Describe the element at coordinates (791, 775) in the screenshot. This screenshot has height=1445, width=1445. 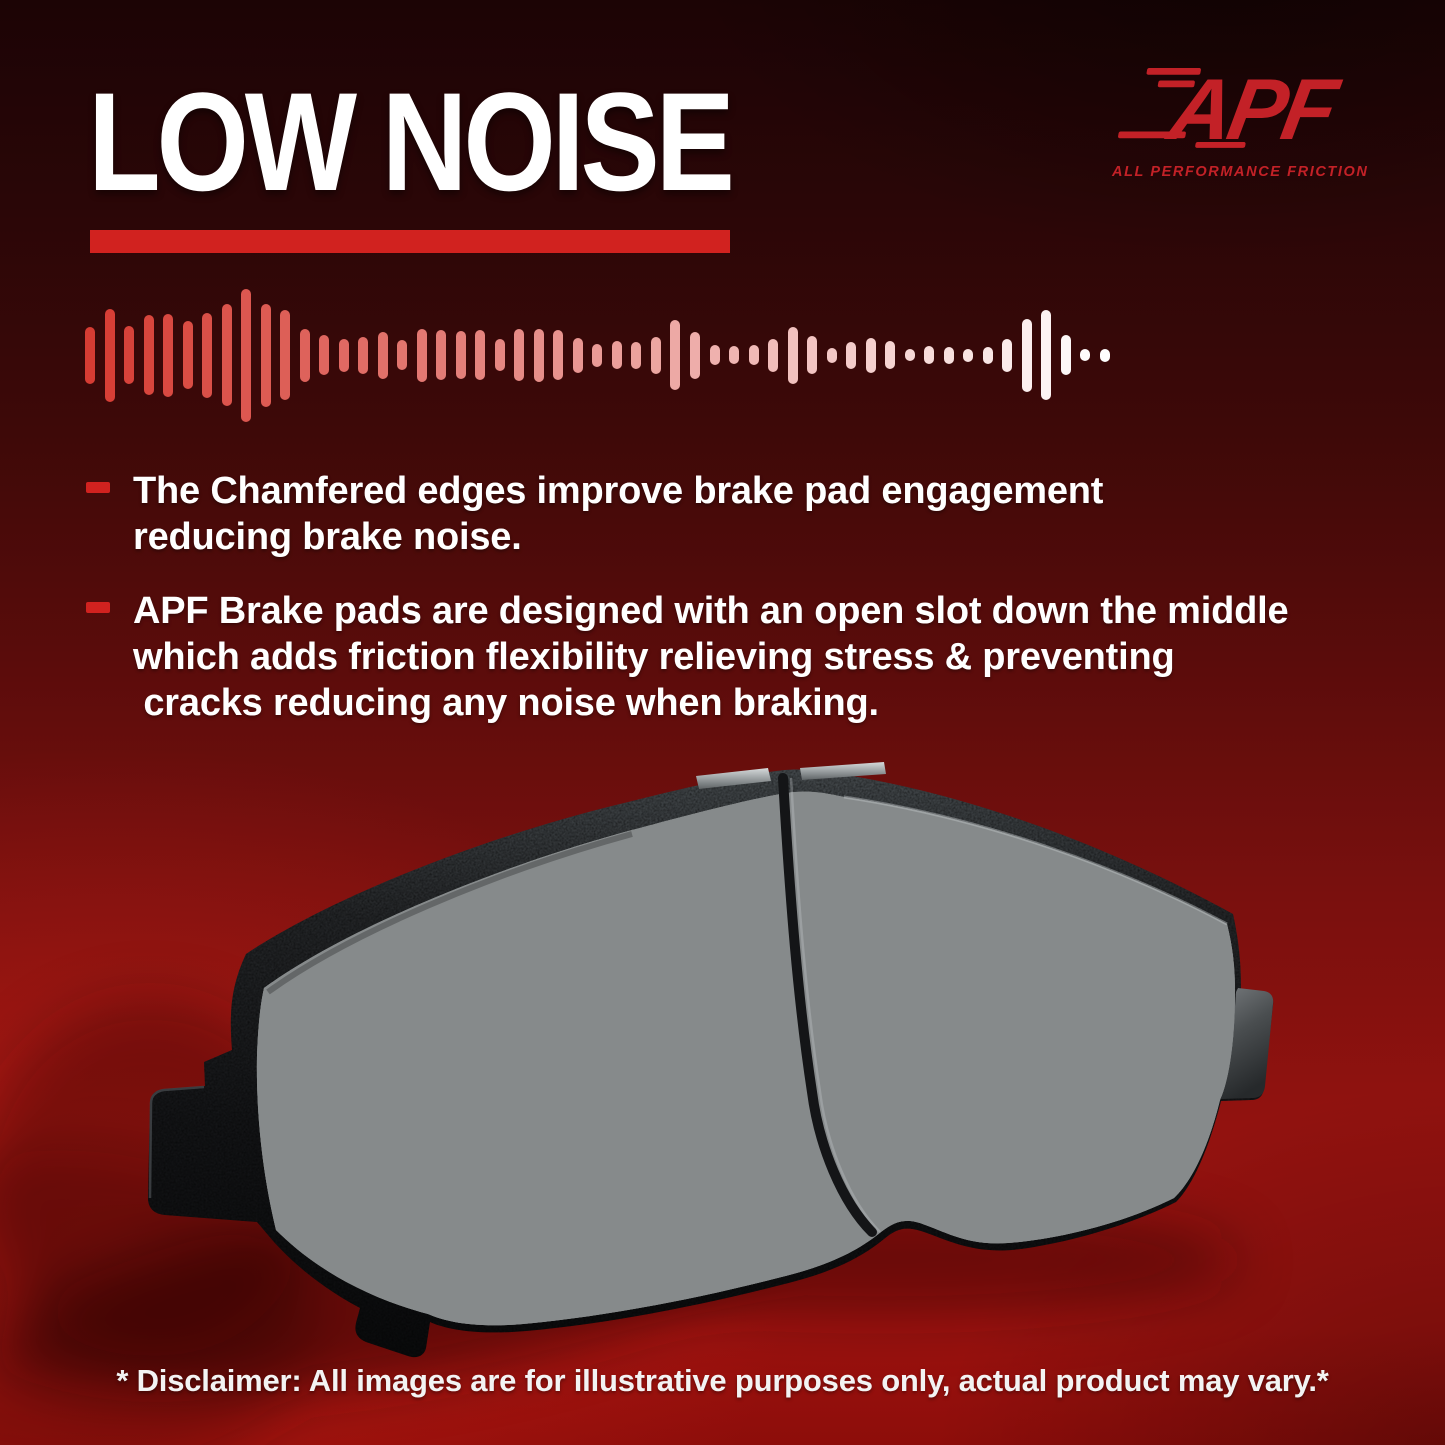
I see `pad-shim-icon` at that location.